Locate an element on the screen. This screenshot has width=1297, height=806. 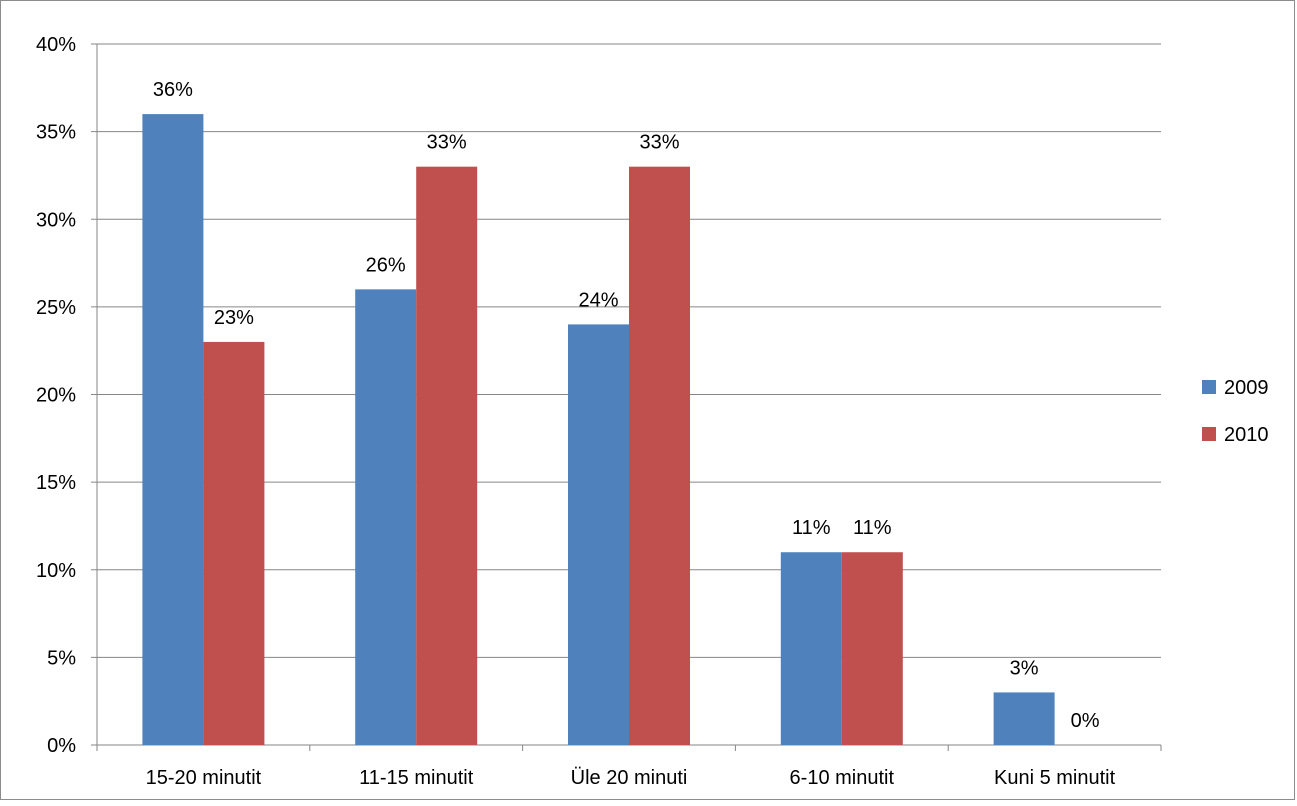
x-tick-label: 6-10 minutit is located at coordinates (842, 778).